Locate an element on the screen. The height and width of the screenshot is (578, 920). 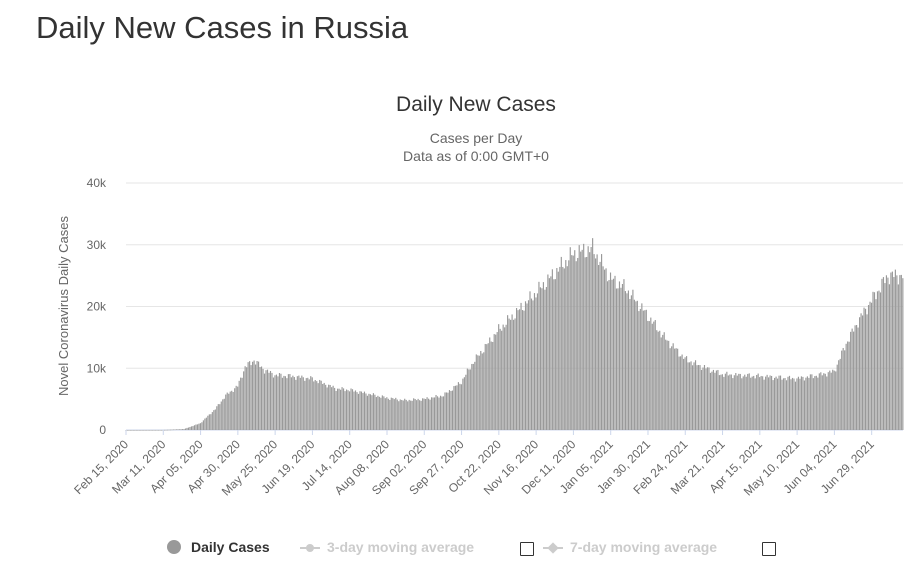
y-tick-label: 20k is located at coordinates (97, 307).